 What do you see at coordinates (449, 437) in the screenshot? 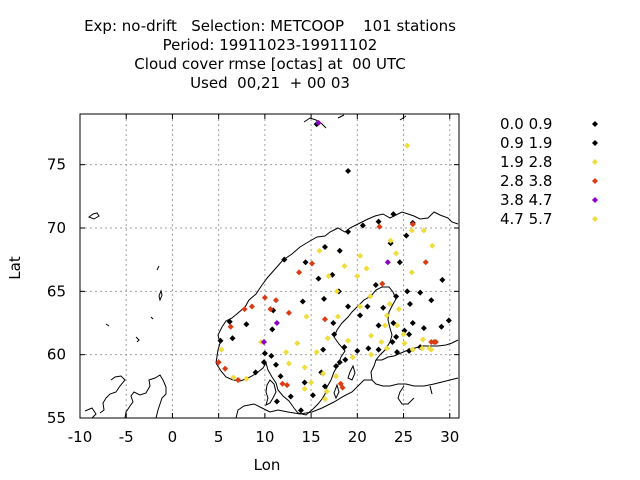
I see `x-tick-label: 30` at bounding box center [449, 437].